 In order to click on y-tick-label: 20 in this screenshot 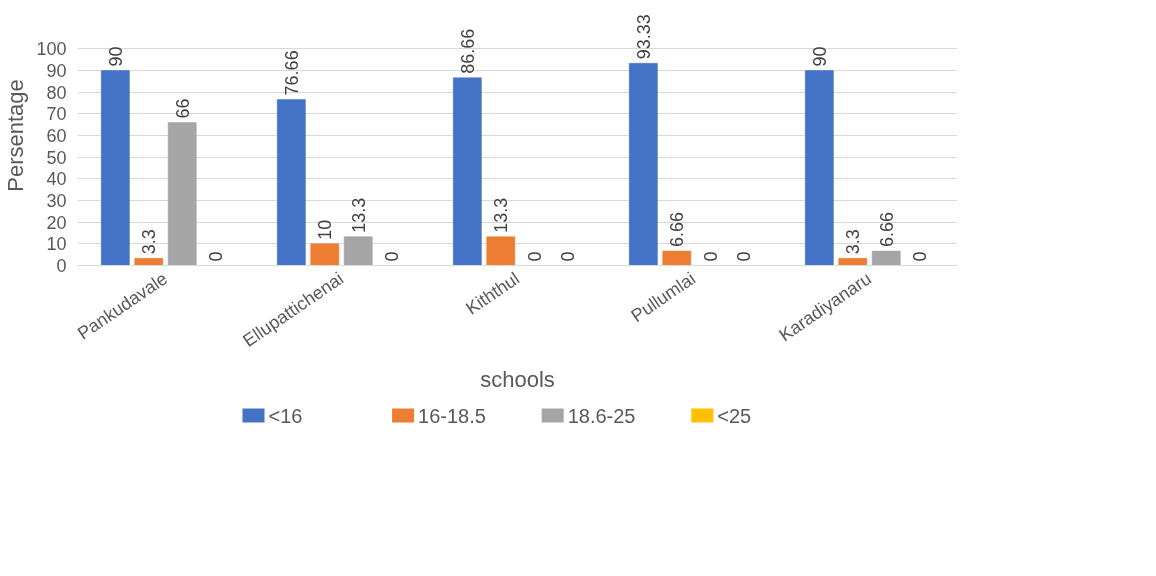, I will do `click(56, 222)`.